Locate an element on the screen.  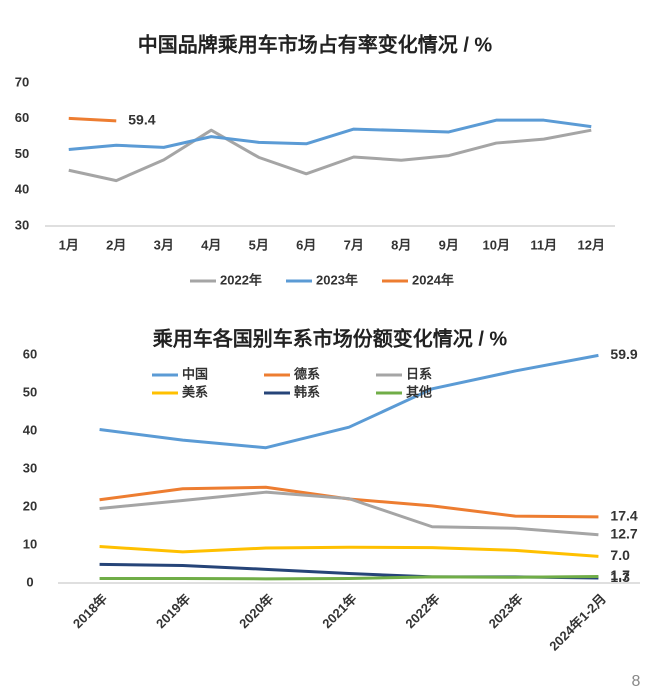
data-label: 59.9 is located at coordinates (623, 354).